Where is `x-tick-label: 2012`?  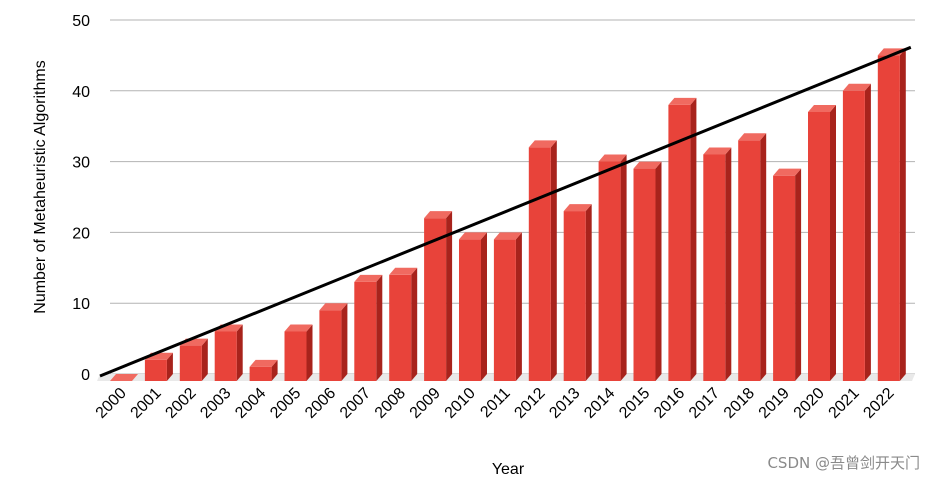 x-tick-label: 2012 is located at coordinates (529, 403).